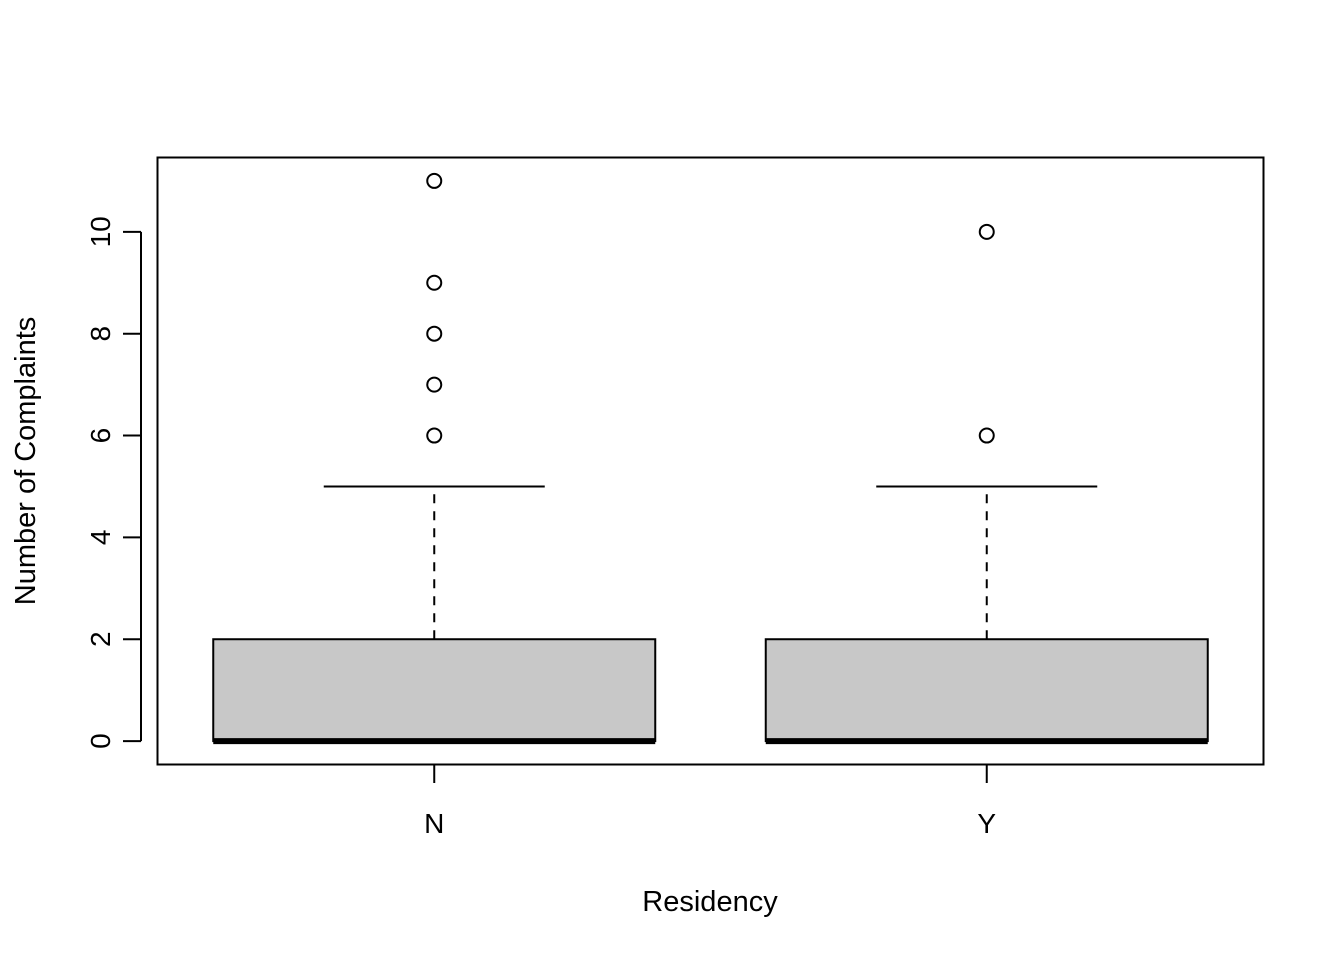 The image size is (1344, 960). What do you see at coordinates (26, 461) in the screenshot?
I see `y-axis-label: Number of Complaints` at bounding box center [26, 461].